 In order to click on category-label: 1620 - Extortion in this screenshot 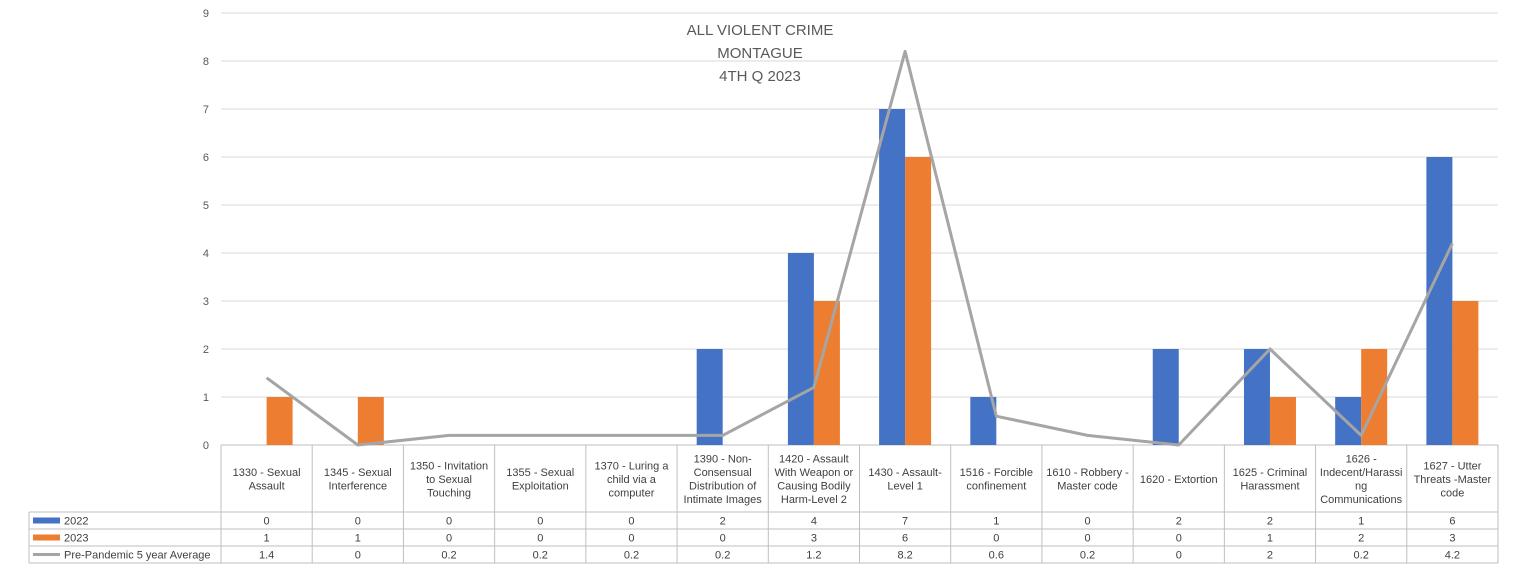, I will do `click(1179, 480)`.